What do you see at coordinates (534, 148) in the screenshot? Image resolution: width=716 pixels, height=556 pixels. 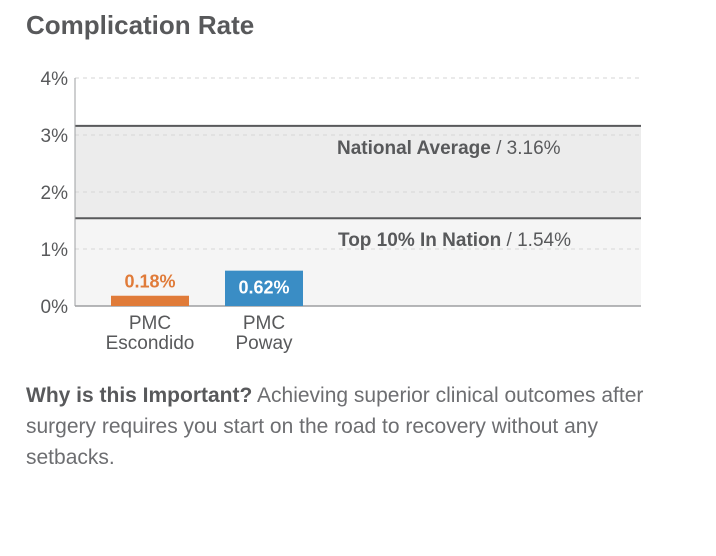 I see `reference-value: 3.16%` at bounding box center [534, 148].